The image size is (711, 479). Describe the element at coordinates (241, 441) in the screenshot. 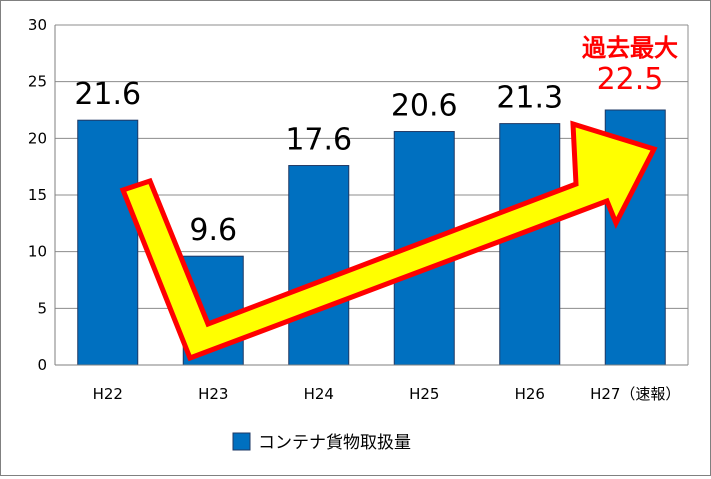

I see `legend-swatch` at that location.